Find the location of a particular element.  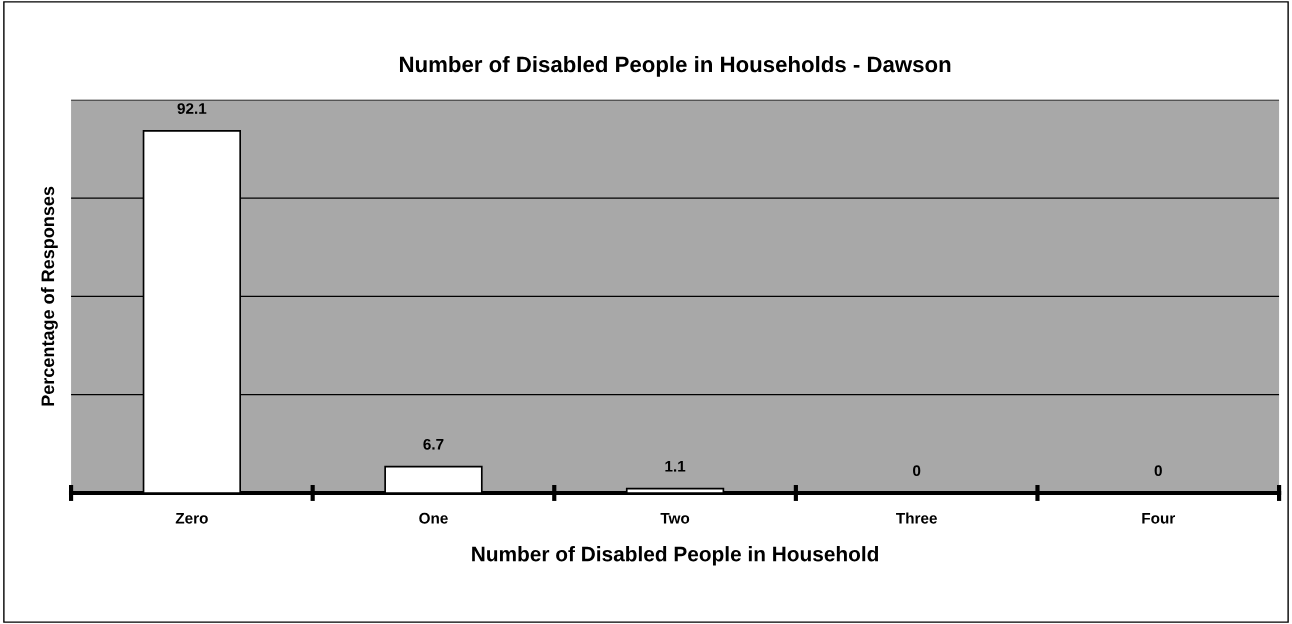

x-tick-label: Two is located at coordinates (675, 518).